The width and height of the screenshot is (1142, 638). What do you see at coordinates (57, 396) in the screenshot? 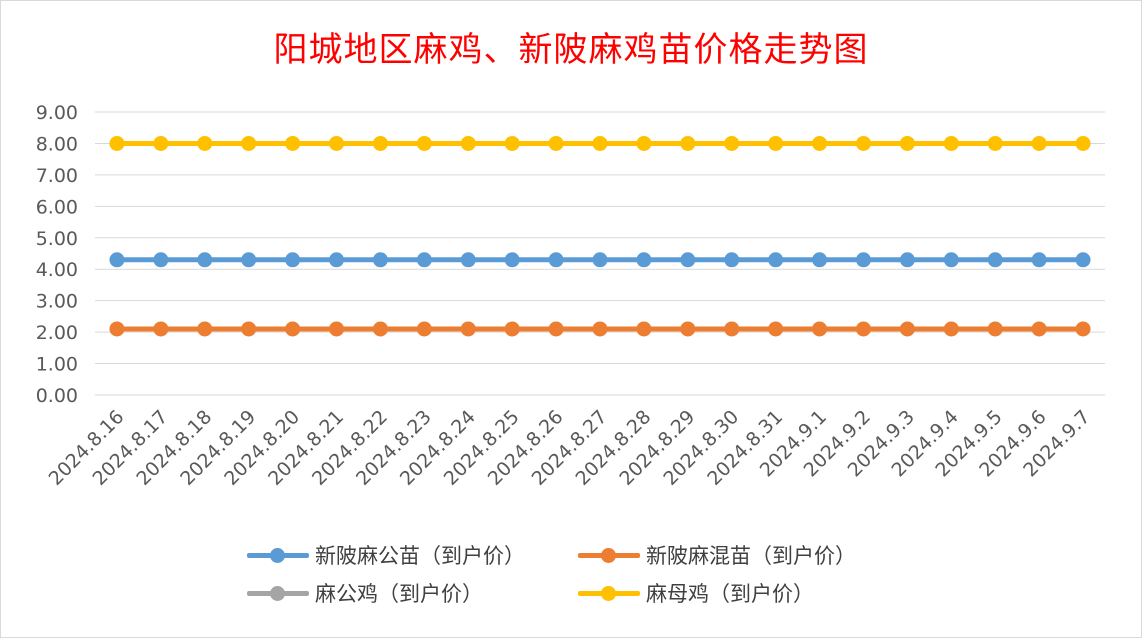
I see `y-tick-label: 0.00` at bounding box center [57, 396].